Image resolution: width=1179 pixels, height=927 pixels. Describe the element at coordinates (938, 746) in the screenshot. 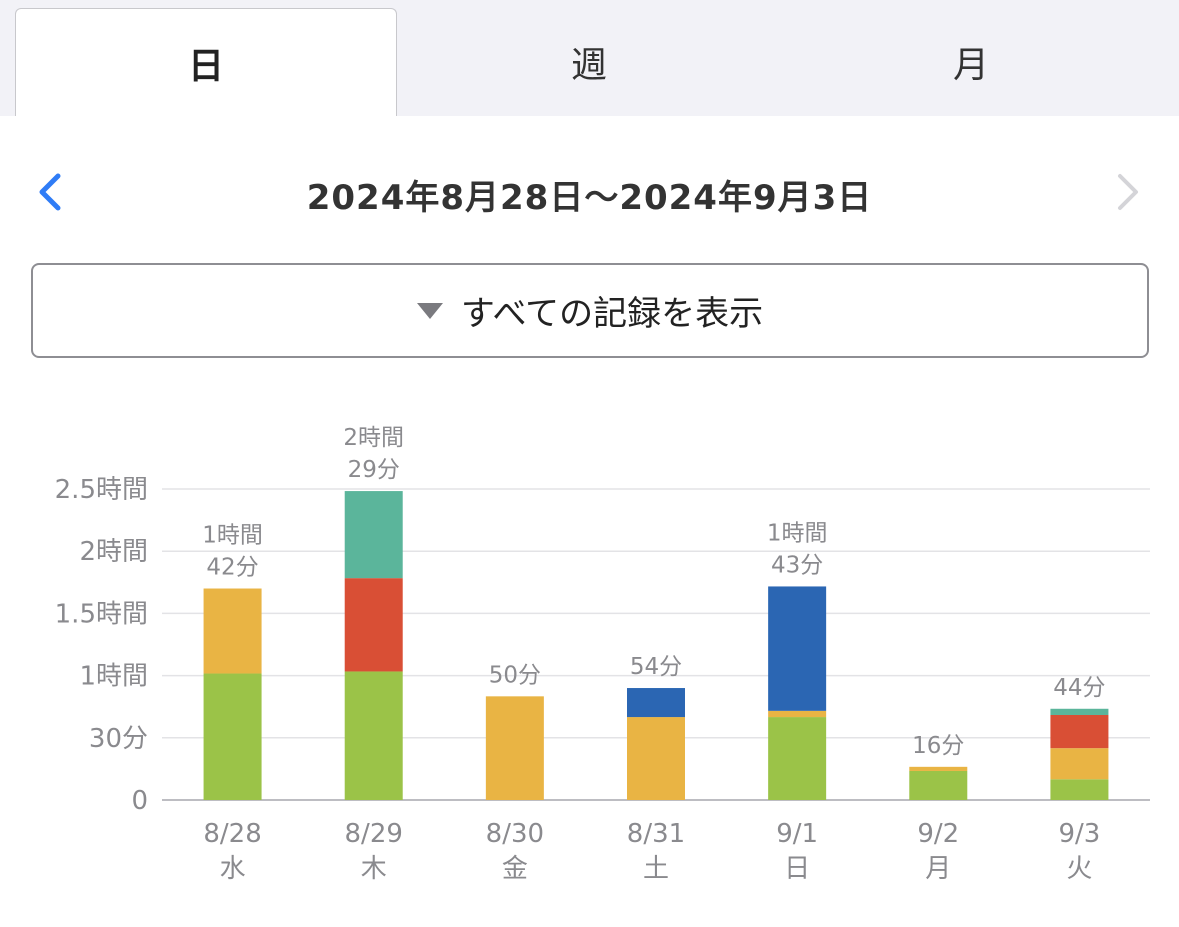

I see `bar-total-label: 16分` at that location.